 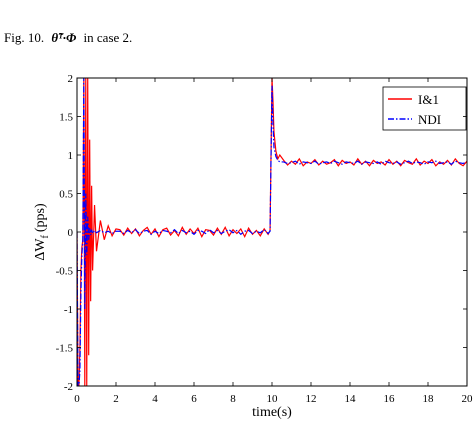 I want to click on x-tick-label: 12, so click(x=311, y=399).